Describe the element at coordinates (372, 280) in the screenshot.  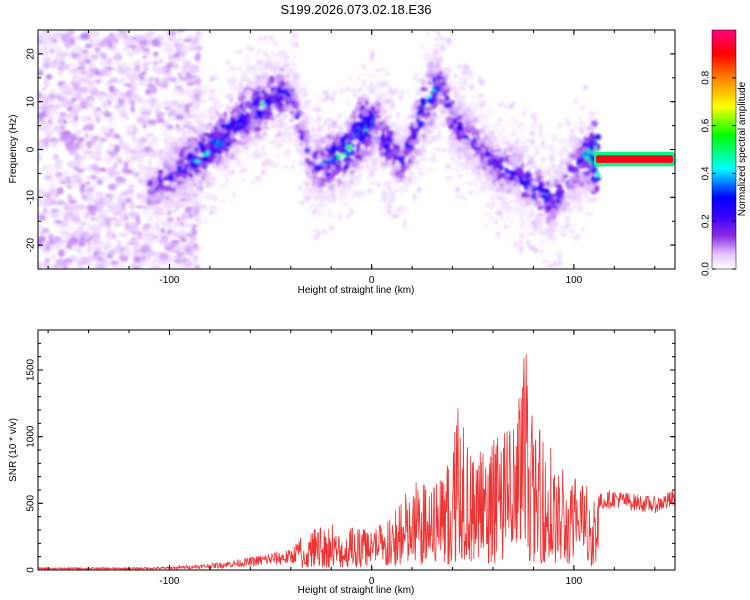
I see `x-tick-label: 0` at that location.